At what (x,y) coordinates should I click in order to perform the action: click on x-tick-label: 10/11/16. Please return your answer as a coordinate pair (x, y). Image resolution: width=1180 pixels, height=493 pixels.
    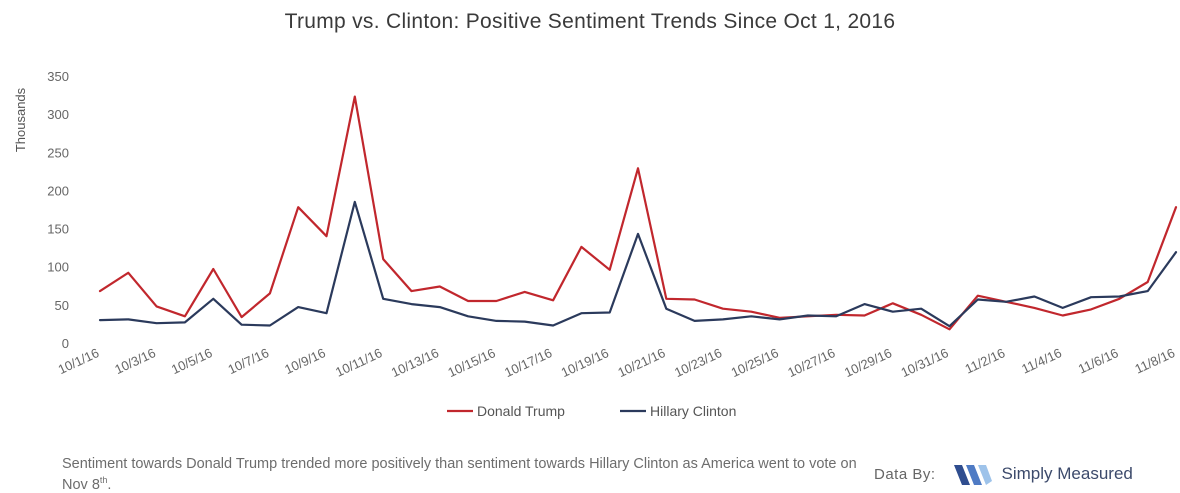
    Looking at the image, I should click on (358, 362).